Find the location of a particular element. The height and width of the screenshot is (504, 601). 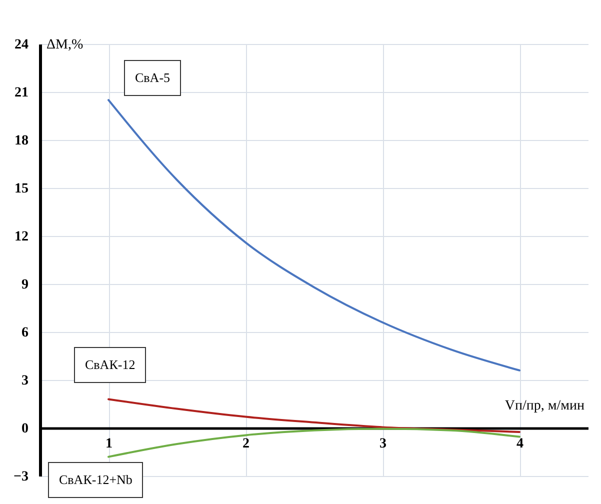

y-tick-label: 0 is located at coordinates (25, 429).